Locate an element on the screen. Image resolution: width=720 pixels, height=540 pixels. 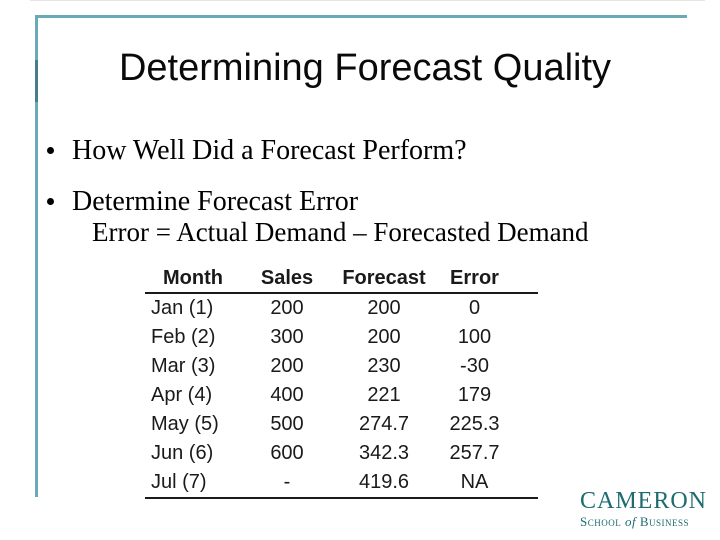
logo-tagline-of: of is located at coordinates (630, 521).